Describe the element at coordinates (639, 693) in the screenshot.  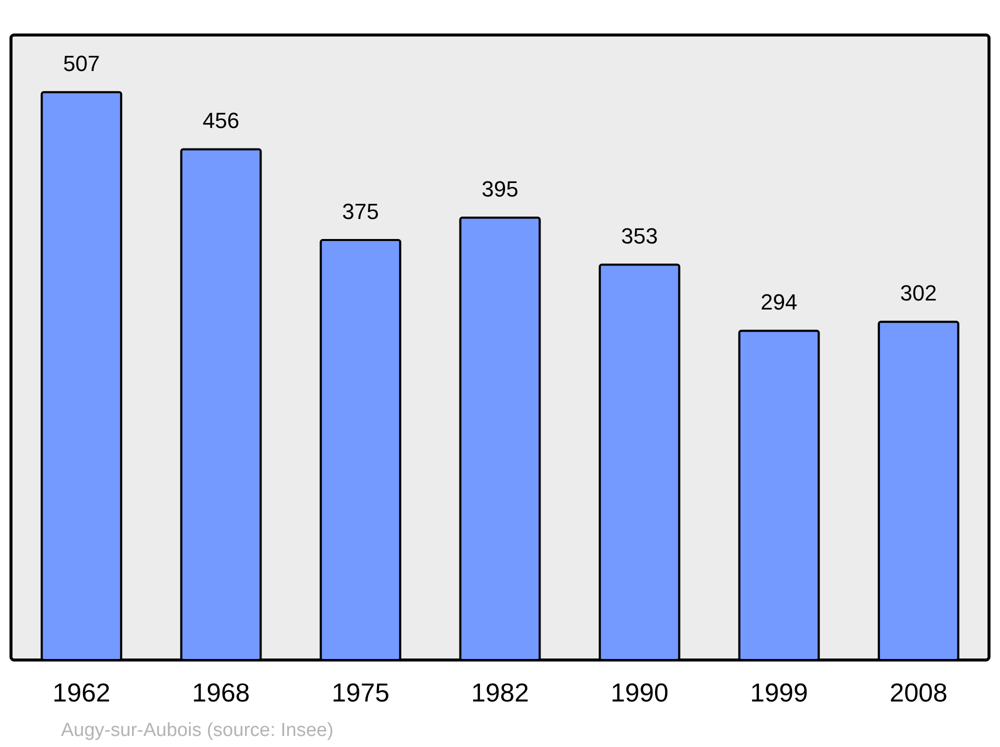
I see `x-tick-label: 1990` at that location.